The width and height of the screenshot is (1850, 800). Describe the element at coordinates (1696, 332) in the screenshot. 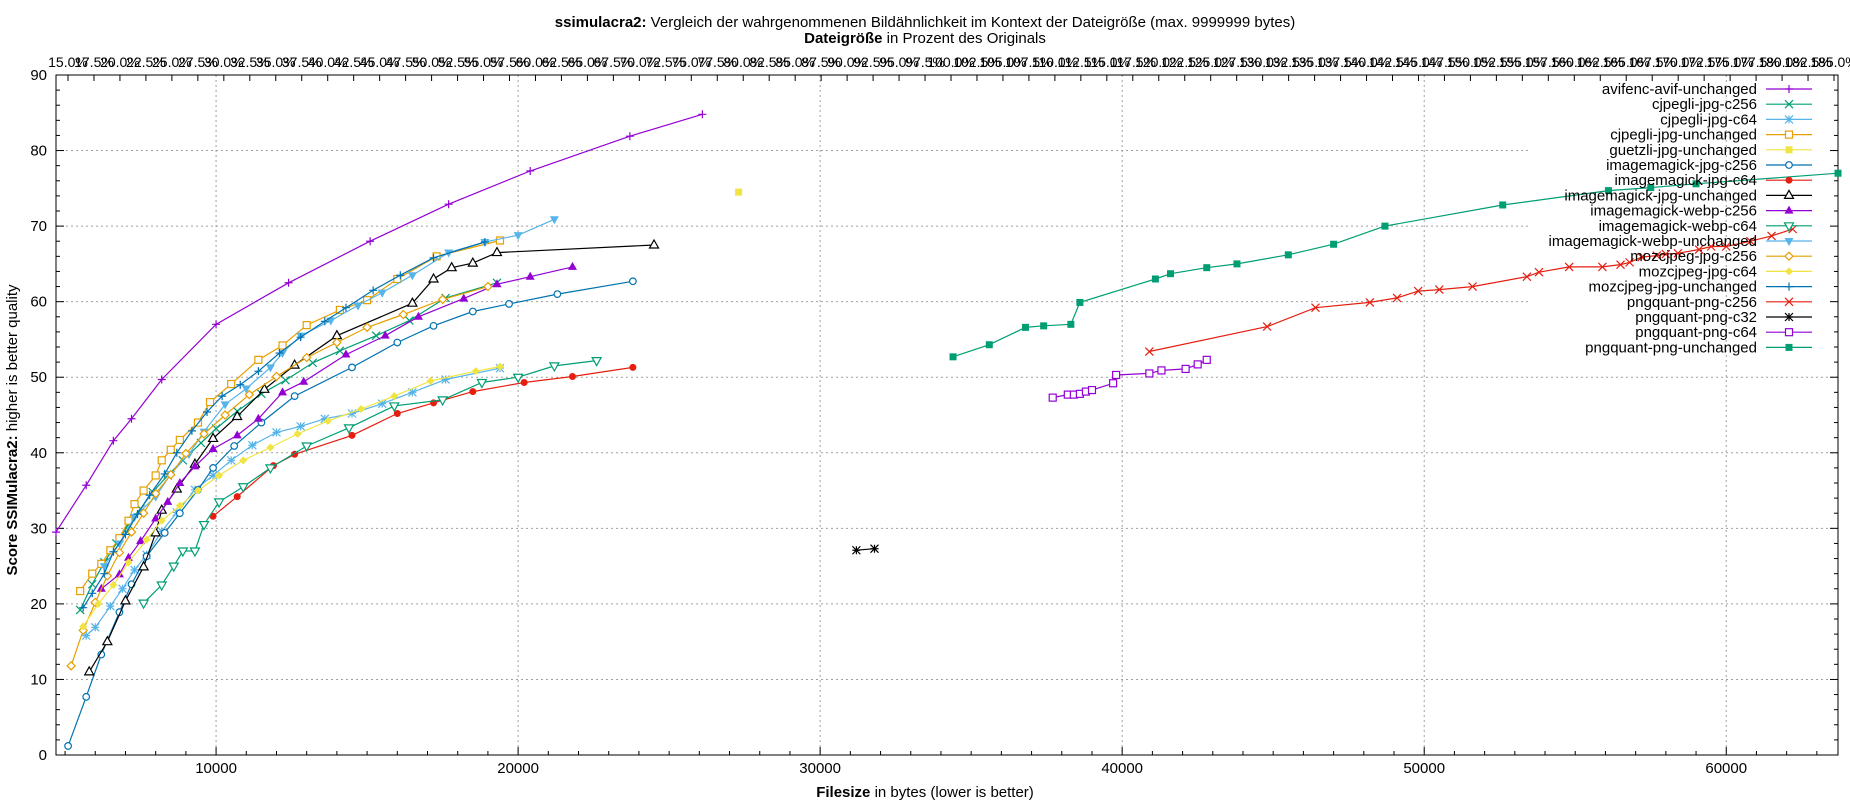

I see `legend-label: pngquant-png-c64` at that location.